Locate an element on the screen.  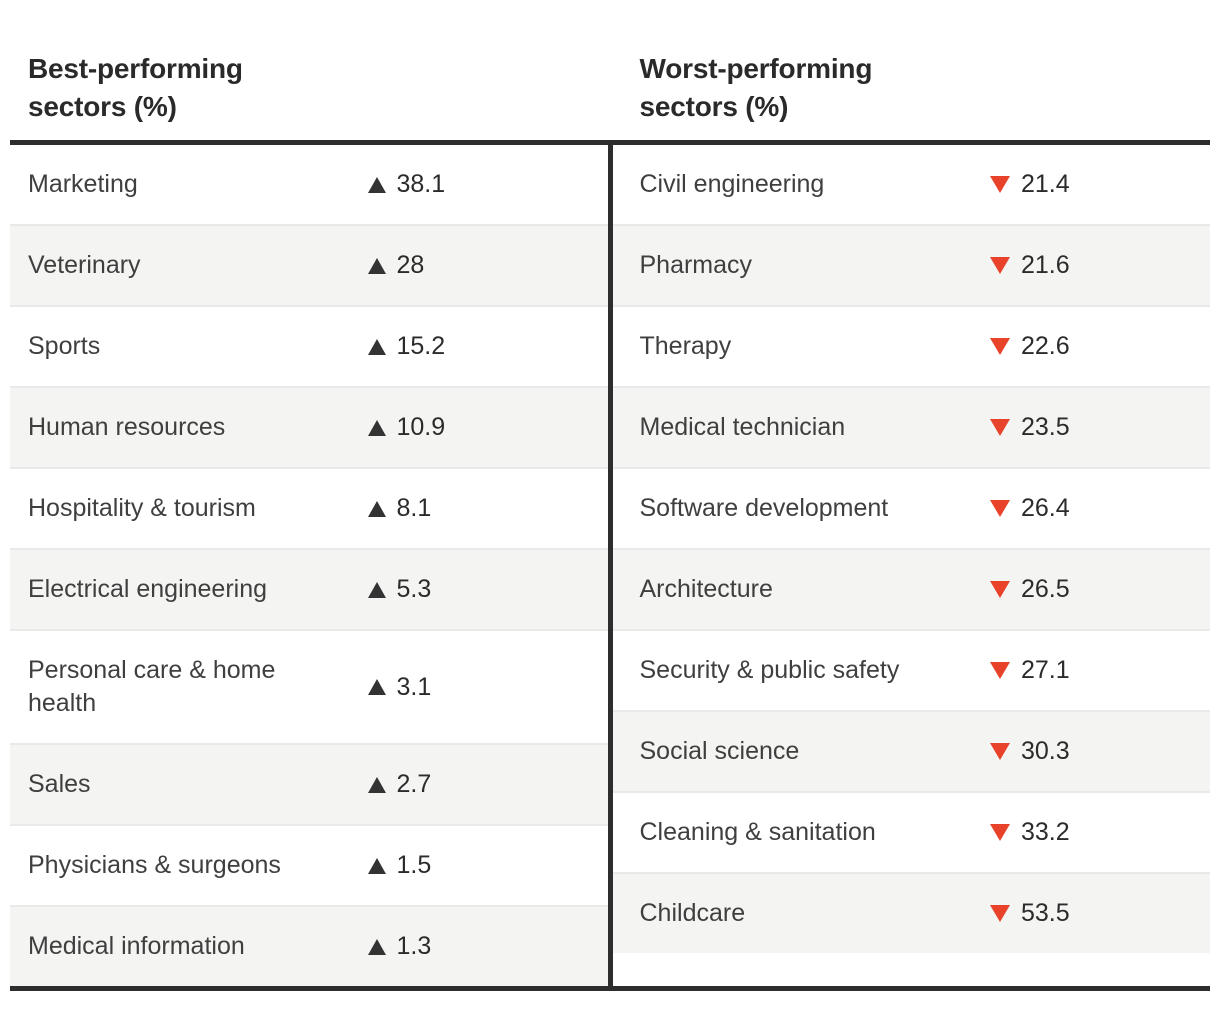
sector-value-group: 5.3 is located at coordinates (487, 589).